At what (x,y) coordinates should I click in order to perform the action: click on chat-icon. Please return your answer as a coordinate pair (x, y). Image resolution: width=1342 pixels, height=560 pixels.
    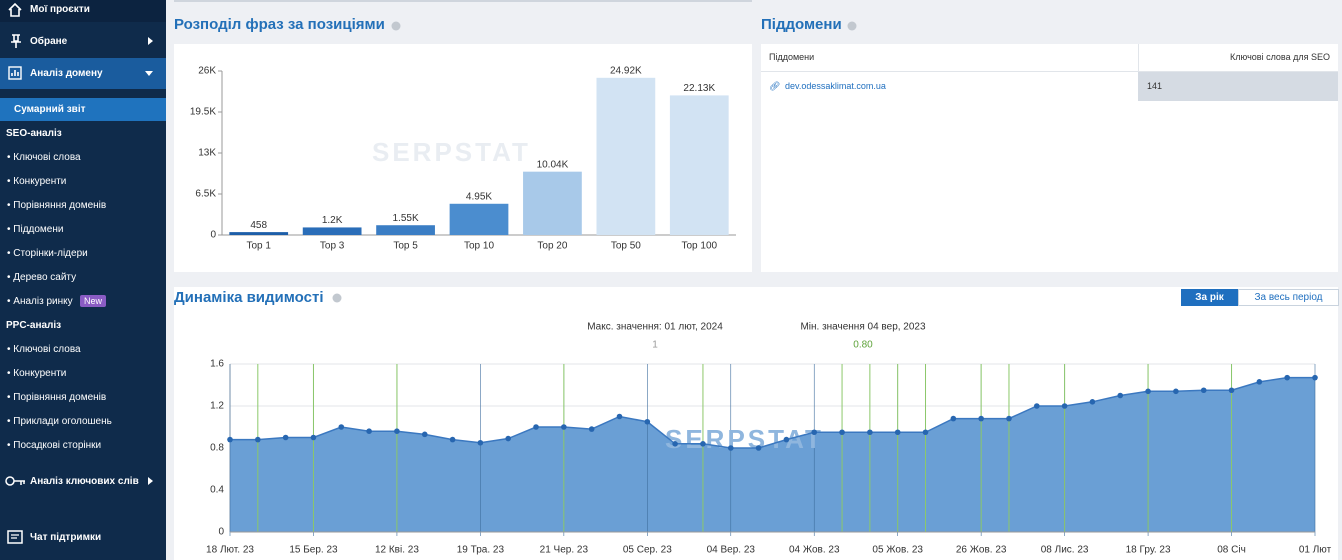
    Looking at the image, I should click on (15, 537).